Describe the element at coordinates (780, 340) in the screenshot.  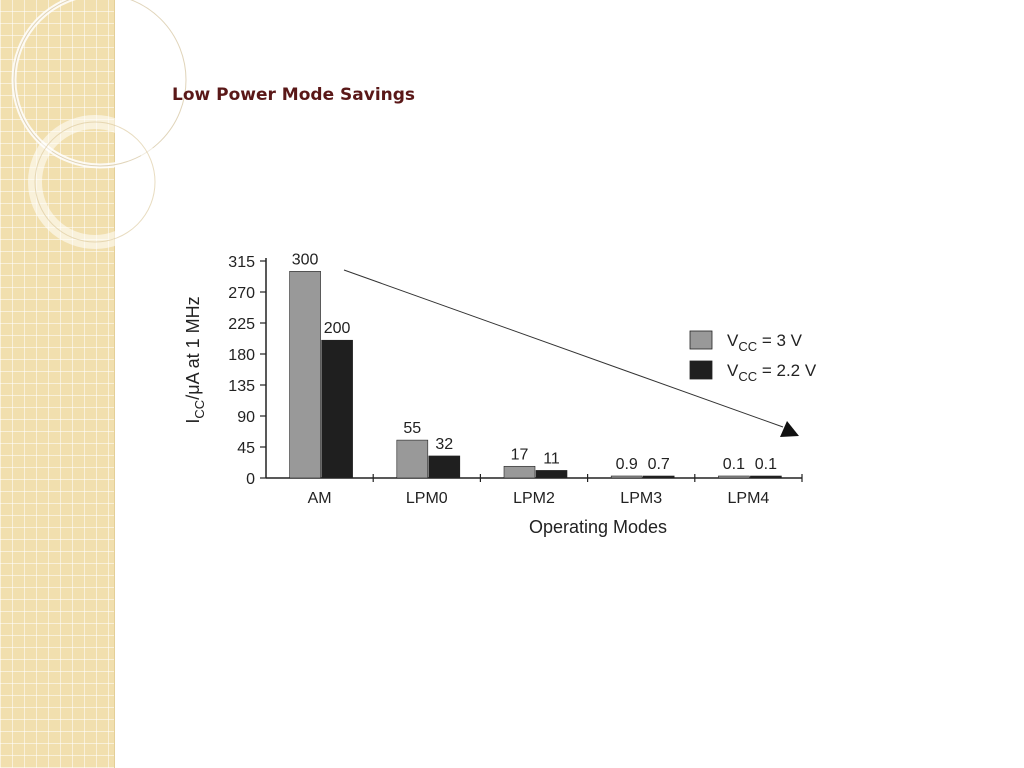
I see `legend-label-rest: = 3 V` at that location.